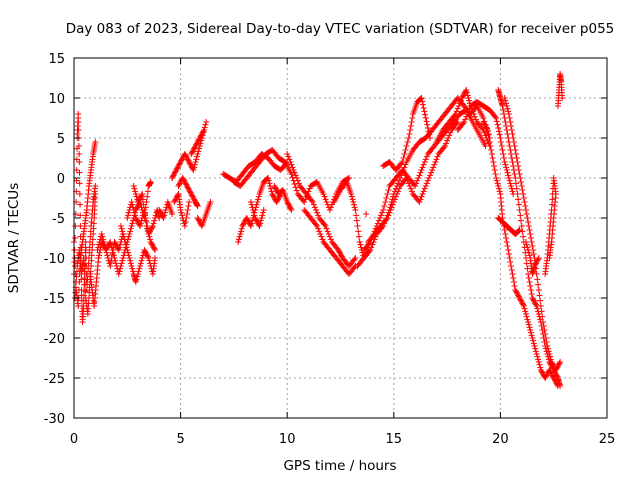 The width and height of the screenshot is (640, 480). I want to click on x-tick-label: 0, so click(74, 439).